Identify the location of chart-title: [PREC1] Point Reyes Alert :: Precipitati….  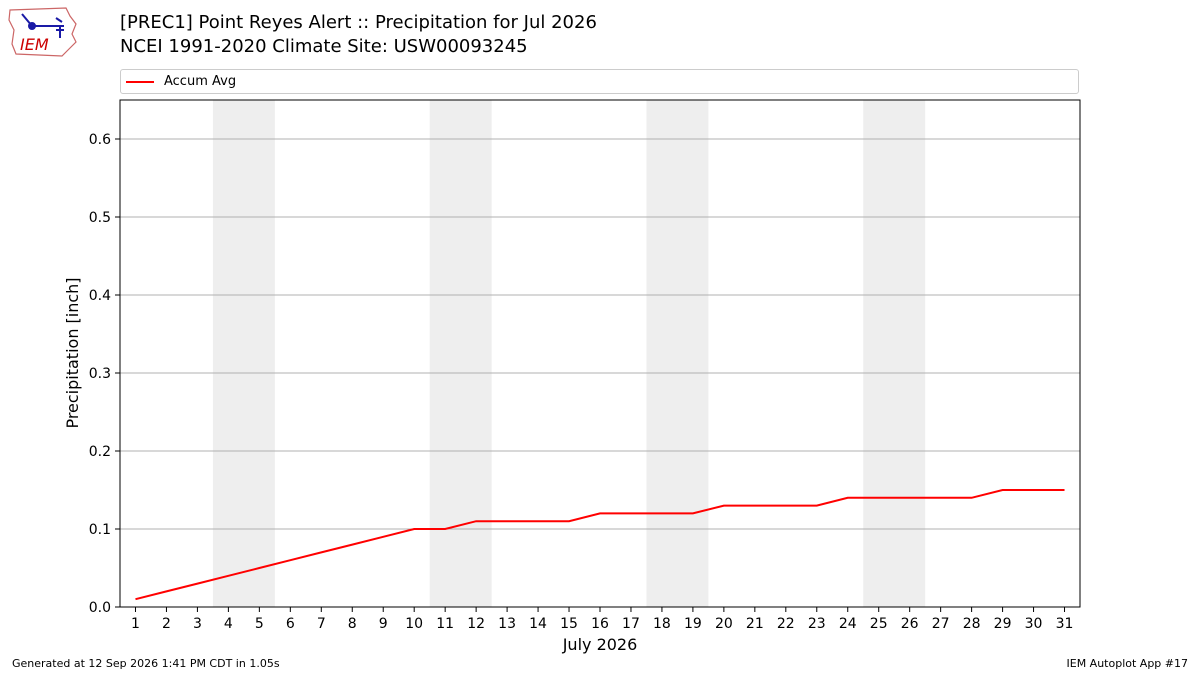
(358, 22).